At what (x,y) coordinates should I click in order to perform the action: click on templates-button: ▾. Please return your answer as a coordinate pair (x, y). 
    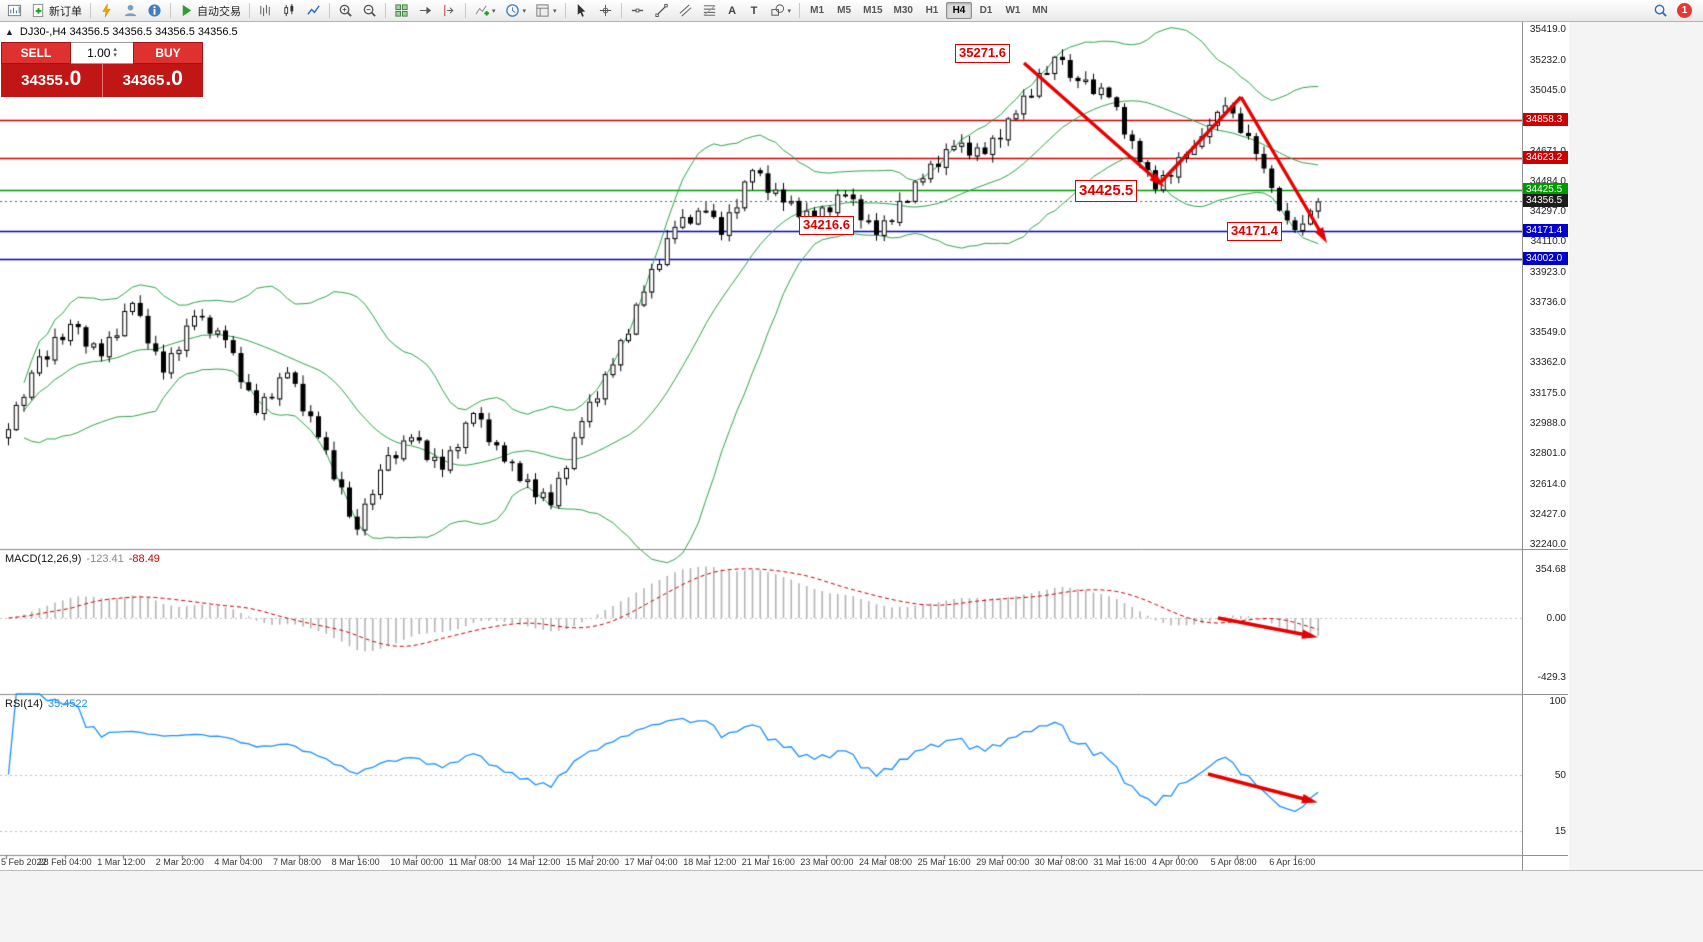
    Looking at the image, I should click on (546, 10).